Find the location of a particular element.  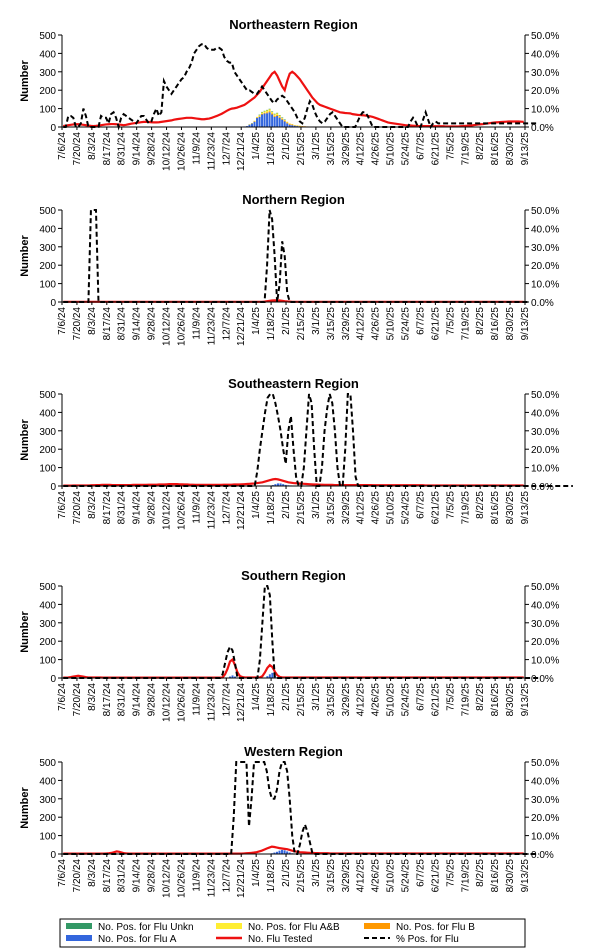

y2-tick-label: 10.0% is located at coordinates (545, 469).